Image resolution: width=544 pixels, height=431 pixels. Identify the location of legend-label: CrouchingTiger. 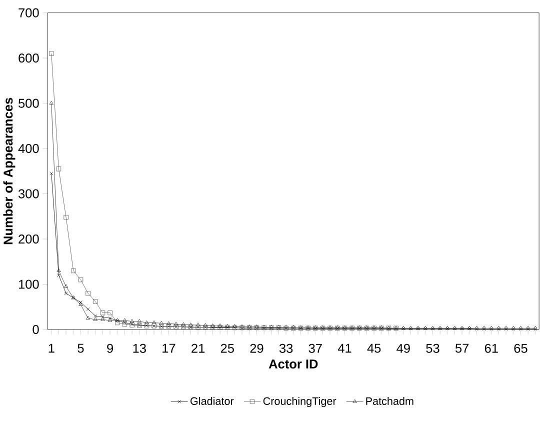
(299, 401).